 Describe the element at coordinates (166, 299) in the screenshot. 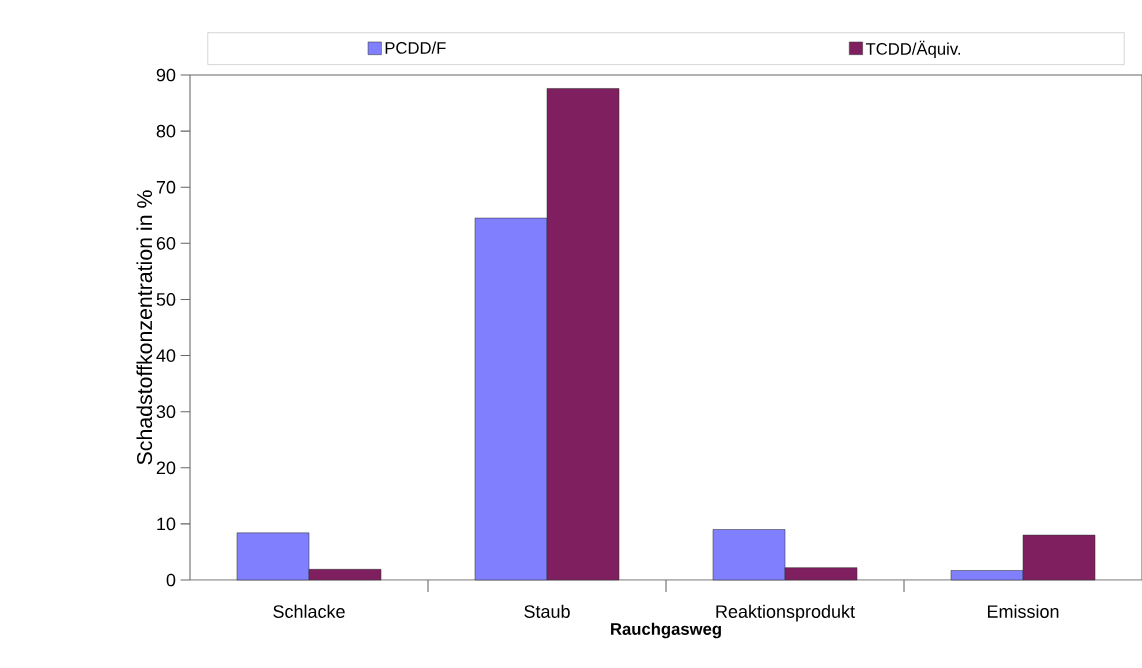

I see `y-tick-label: 50` at that location.